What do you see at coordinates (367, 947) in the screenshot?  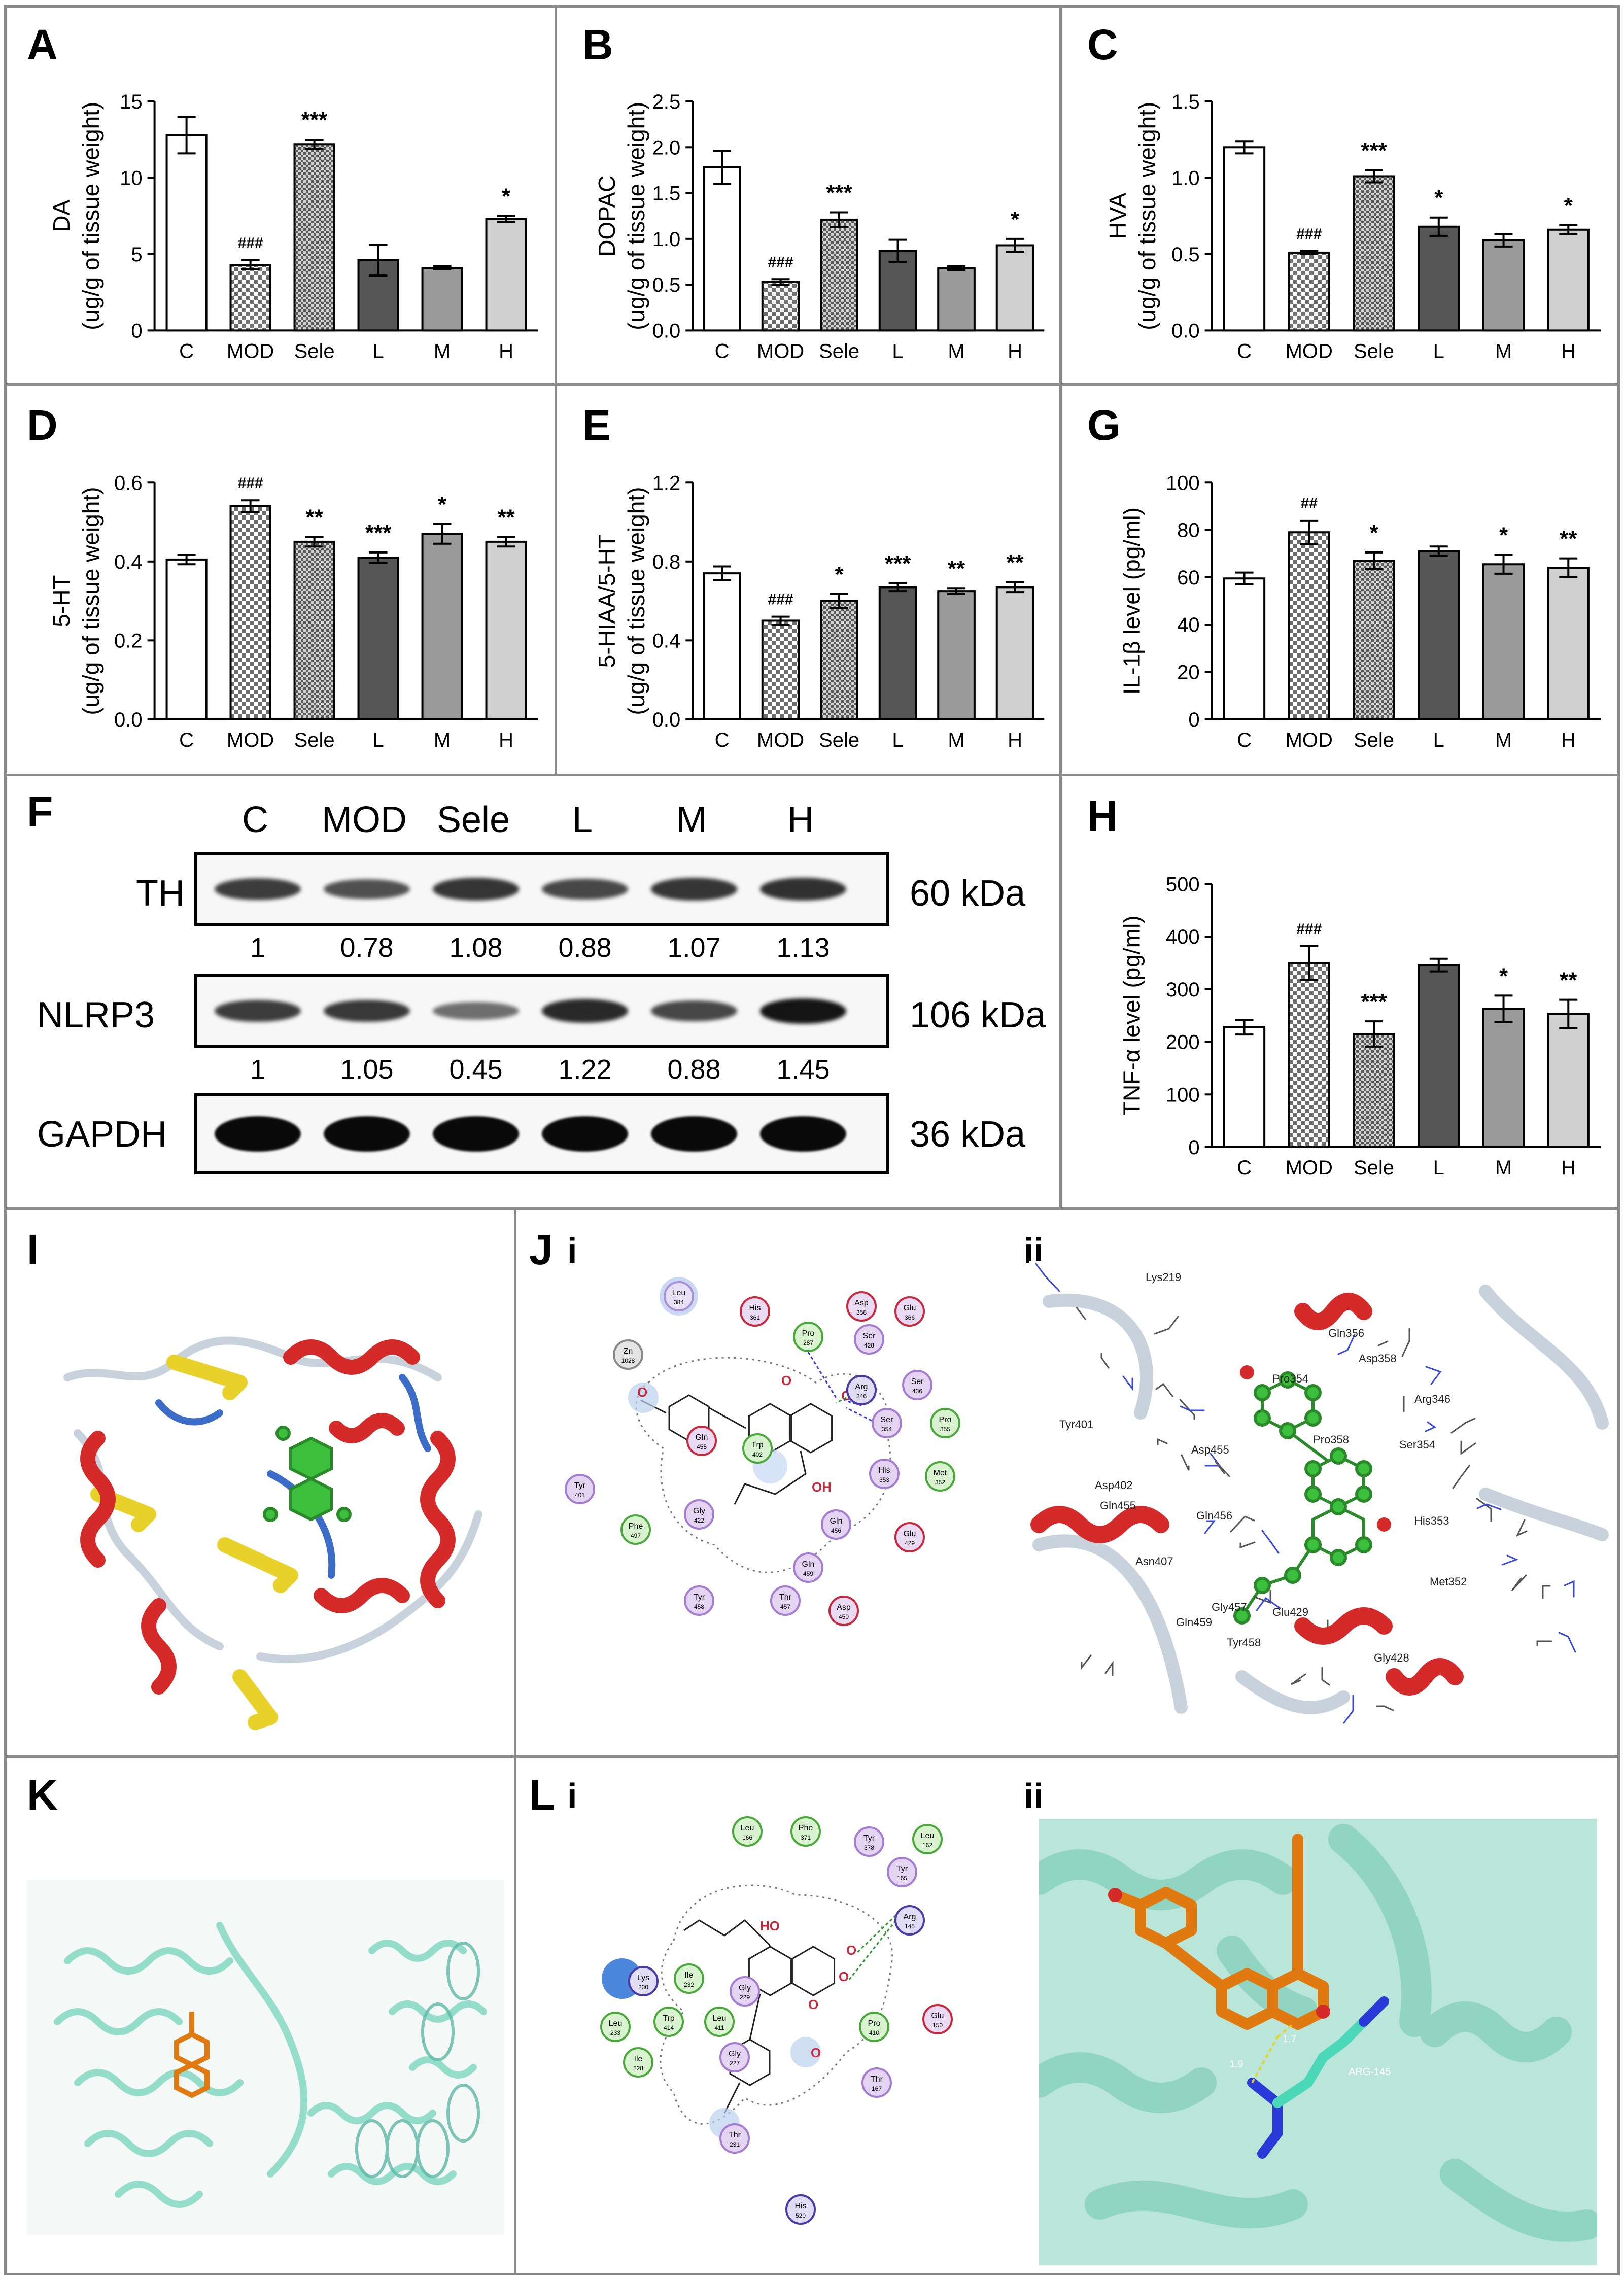 I see `quant-value-TH: 0.78` at bounding box center [367, 947].